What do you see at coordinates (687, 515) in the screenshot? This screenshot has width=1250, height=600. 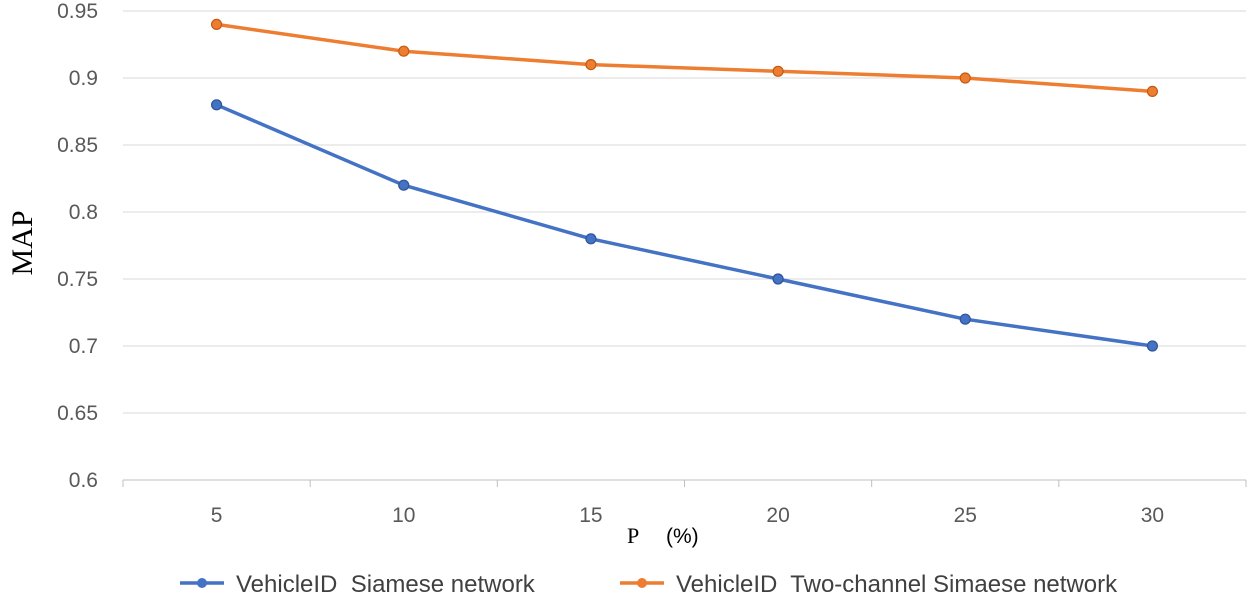 I see `x-tick-labels: 5 10 15 20 25 30` at bounding box center [687, 515].